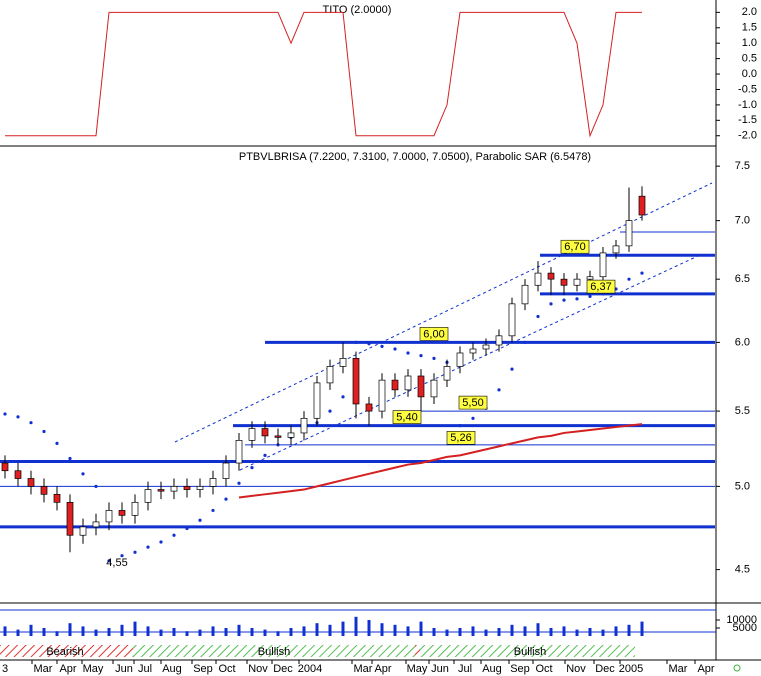 The width and height of the screenshot is (761, 676). What do you see at coordinates (64, 652) in the screenshot?
I see `regime-label: Bearish` at bounding box center [64, 652].